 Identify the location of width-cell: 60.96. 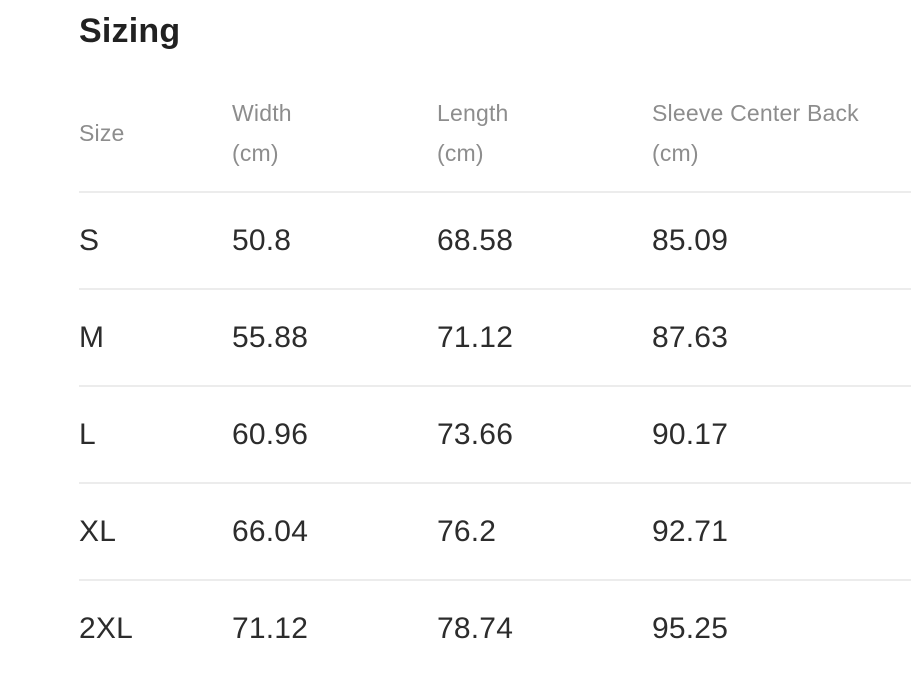
(270, 434).